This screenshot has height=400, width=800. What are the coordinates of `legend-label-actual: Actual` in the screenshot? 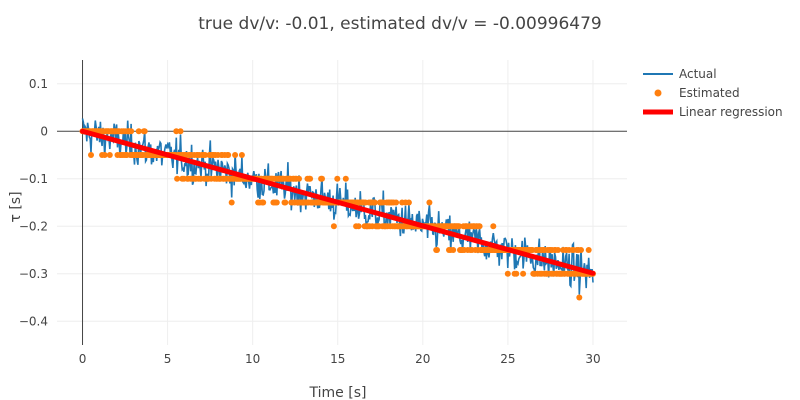 It's located at (698, 74).